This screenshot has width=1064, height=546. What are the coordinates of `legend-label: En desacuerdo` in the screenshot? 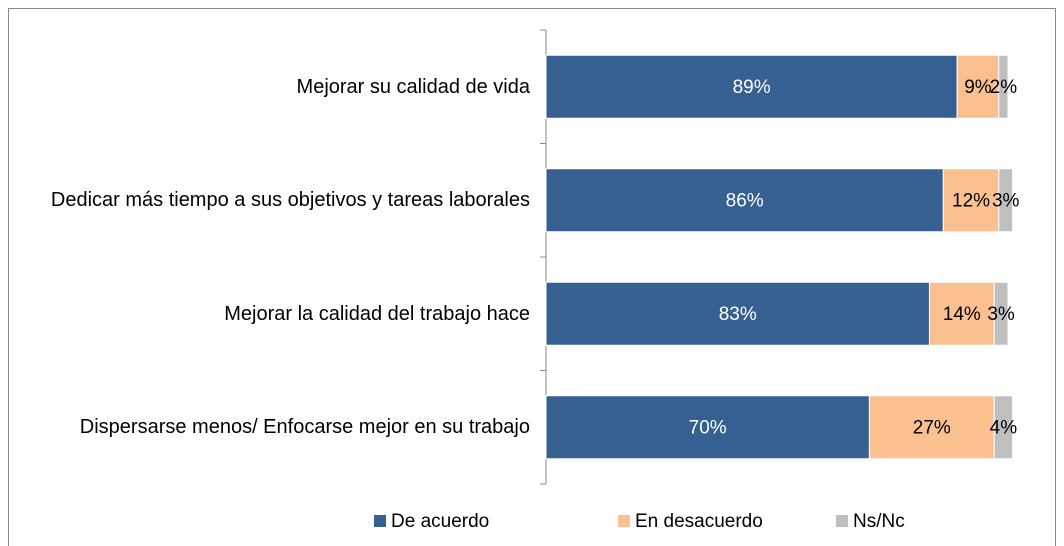 It's located at (699, 521).